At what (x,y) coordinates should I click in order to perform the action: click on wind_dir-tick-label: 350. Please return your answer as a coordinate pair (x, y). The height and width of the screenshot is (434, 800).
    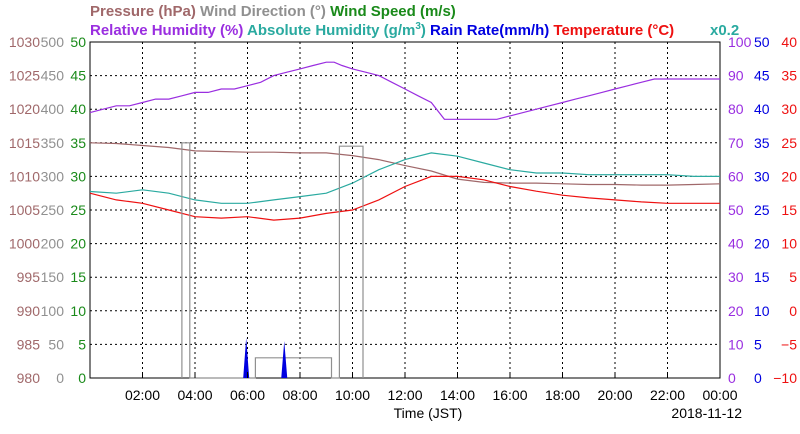
    Looking at the image, I should click on (53, 143).